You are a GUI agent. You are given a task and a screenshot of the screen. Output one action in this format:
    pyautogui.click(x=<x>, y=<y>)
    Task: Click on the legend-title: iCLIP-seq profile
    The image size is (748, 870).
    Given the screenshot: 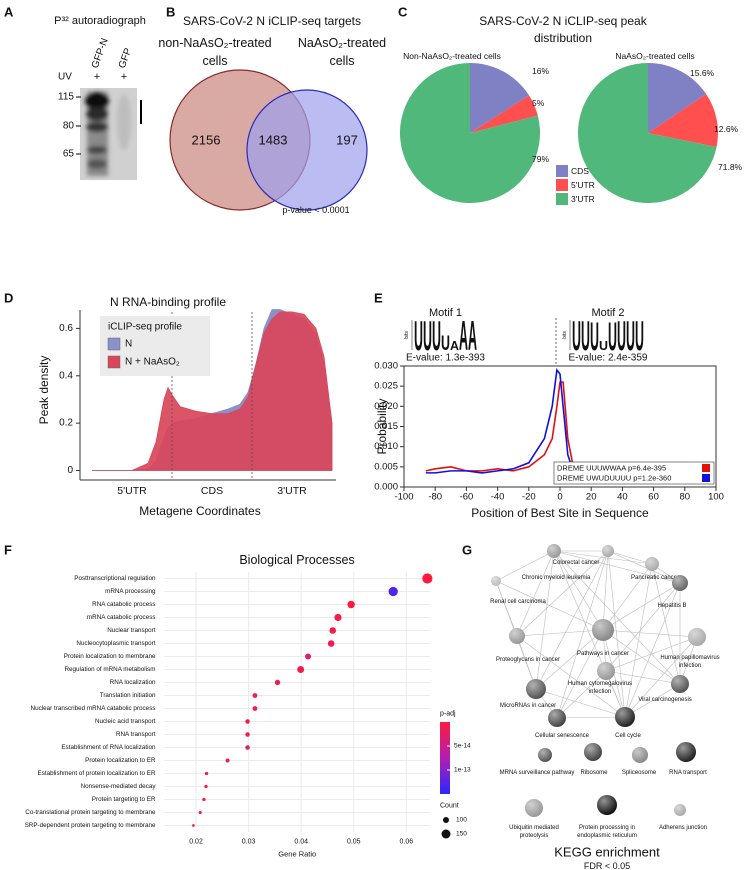 What is the action you would take?
    pyautogui.click(x=145, y=327)
    